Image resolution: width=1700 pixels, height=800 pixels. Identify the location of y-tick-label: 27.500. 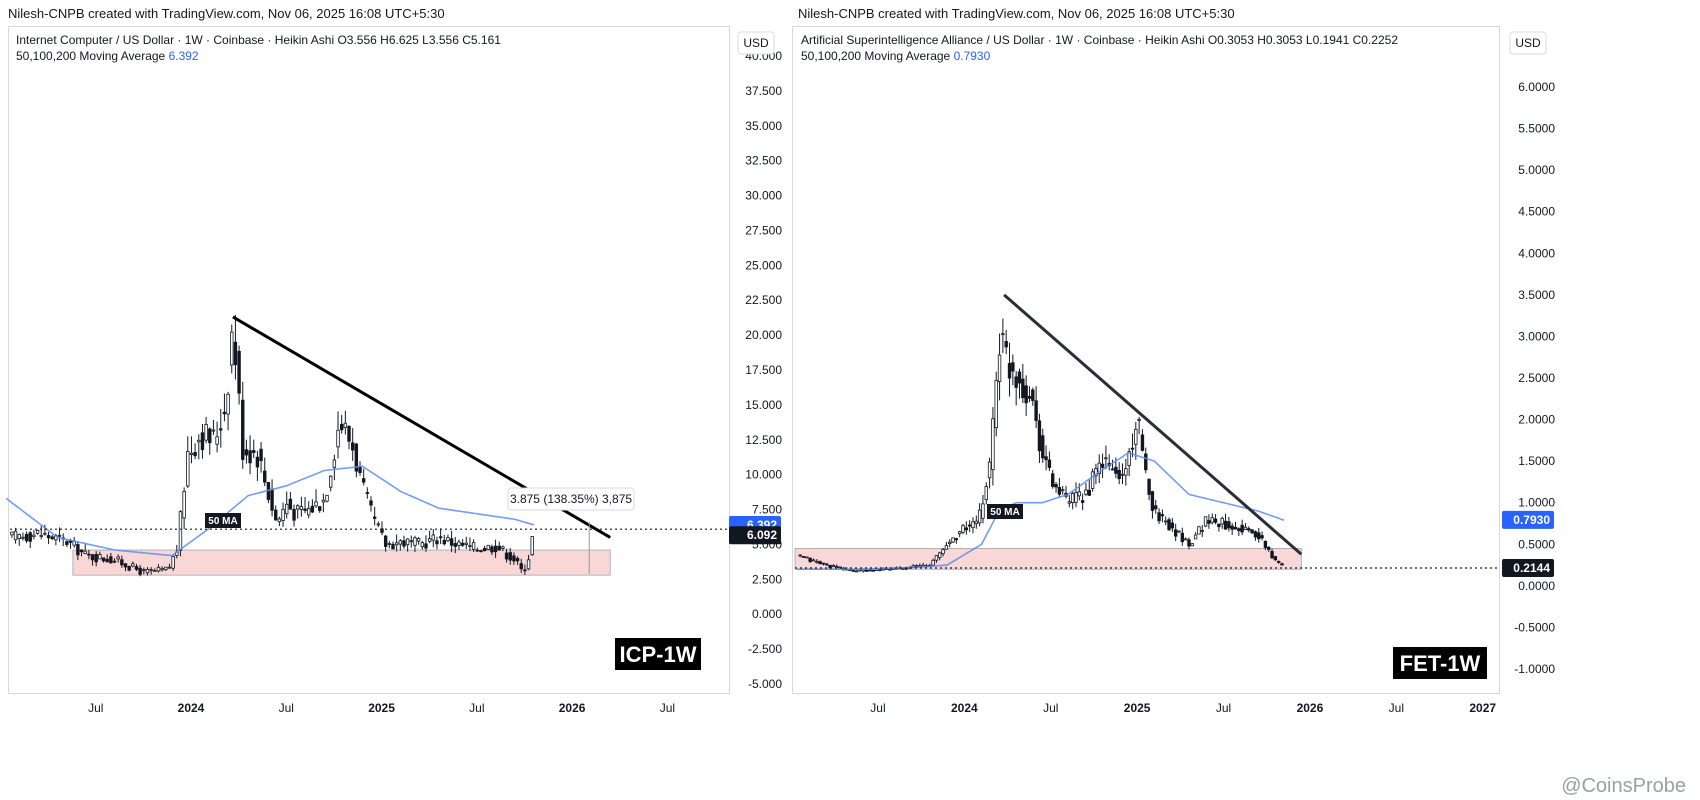
(763, 230).